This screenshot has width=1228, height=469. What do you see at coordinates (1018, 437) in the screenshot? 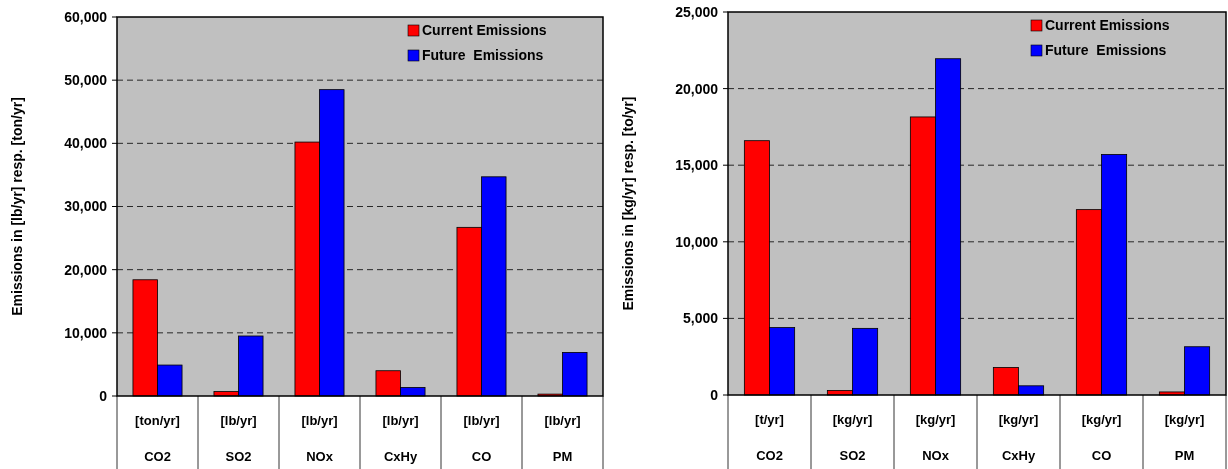
I see `category-label: [kg/yr] CxHy` at bounding box center [1018, 437].